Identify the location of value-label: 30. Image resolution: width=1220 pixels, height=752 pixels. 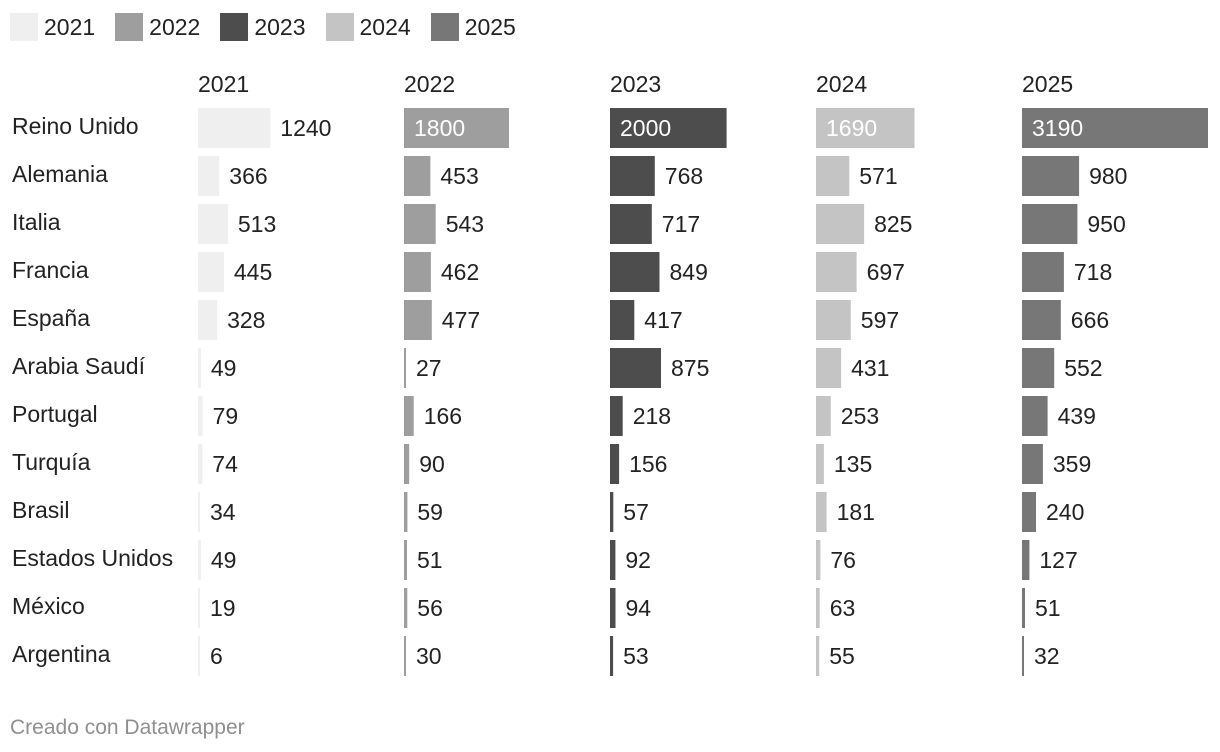
(429, 656).